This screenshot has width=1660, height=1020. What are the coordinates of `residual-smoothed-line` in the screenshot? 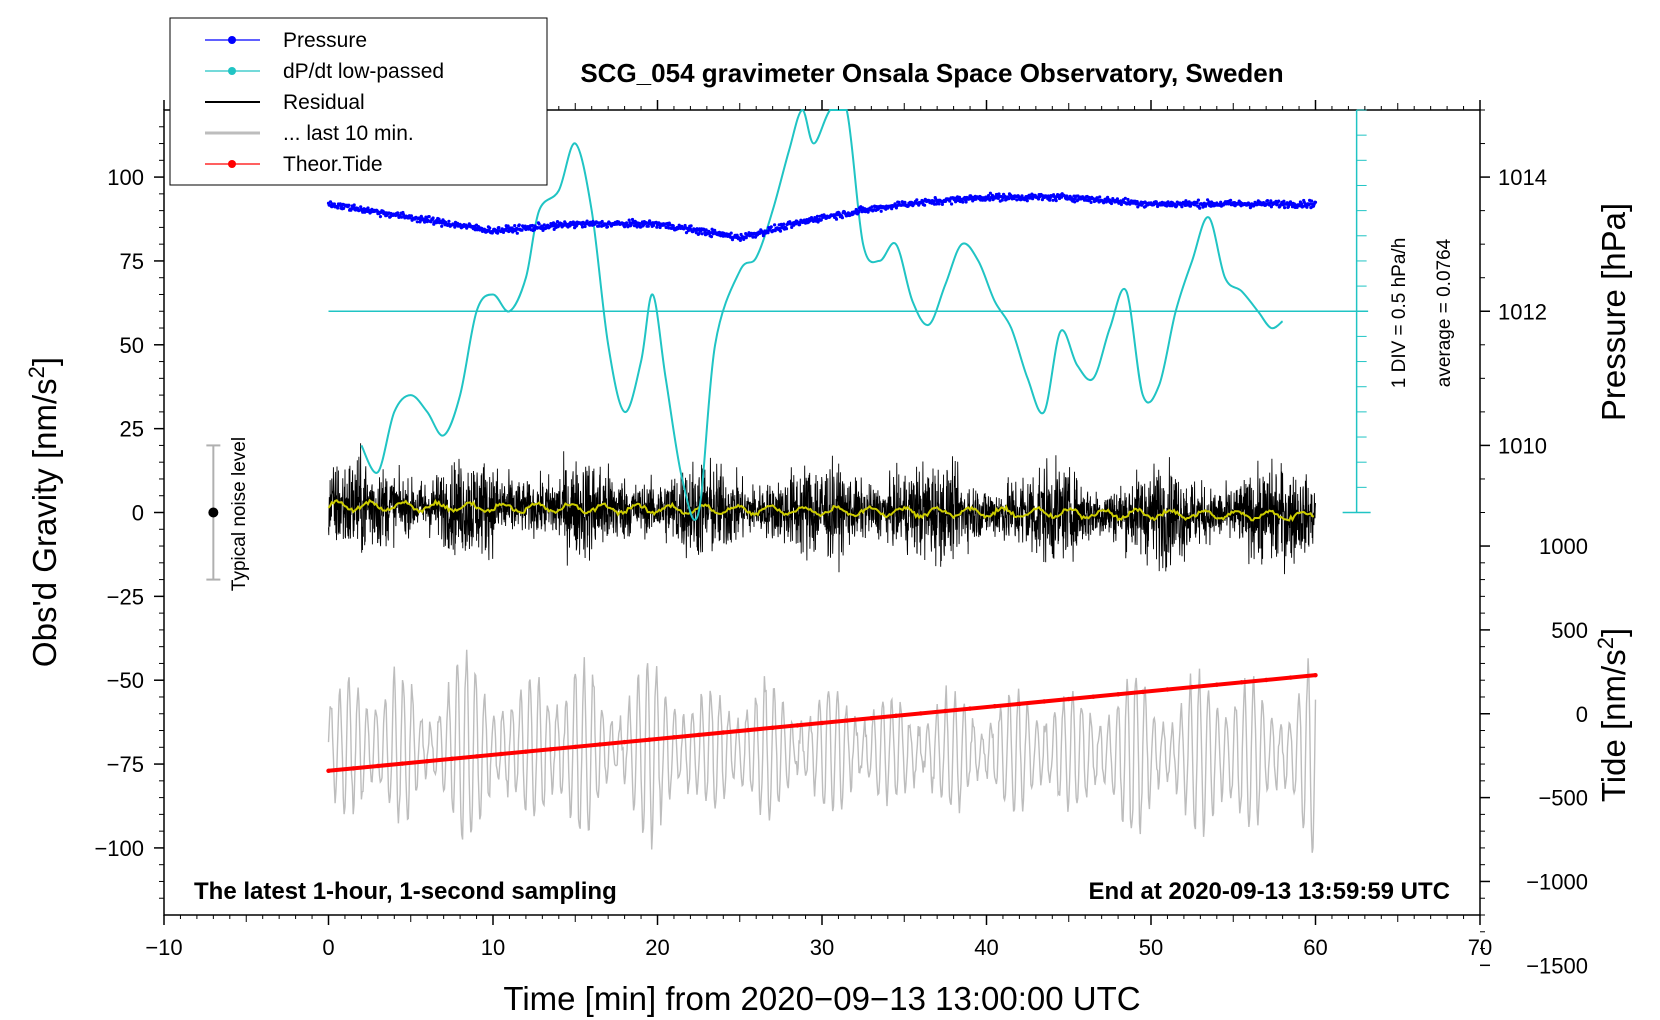 It's located at (821, 510).